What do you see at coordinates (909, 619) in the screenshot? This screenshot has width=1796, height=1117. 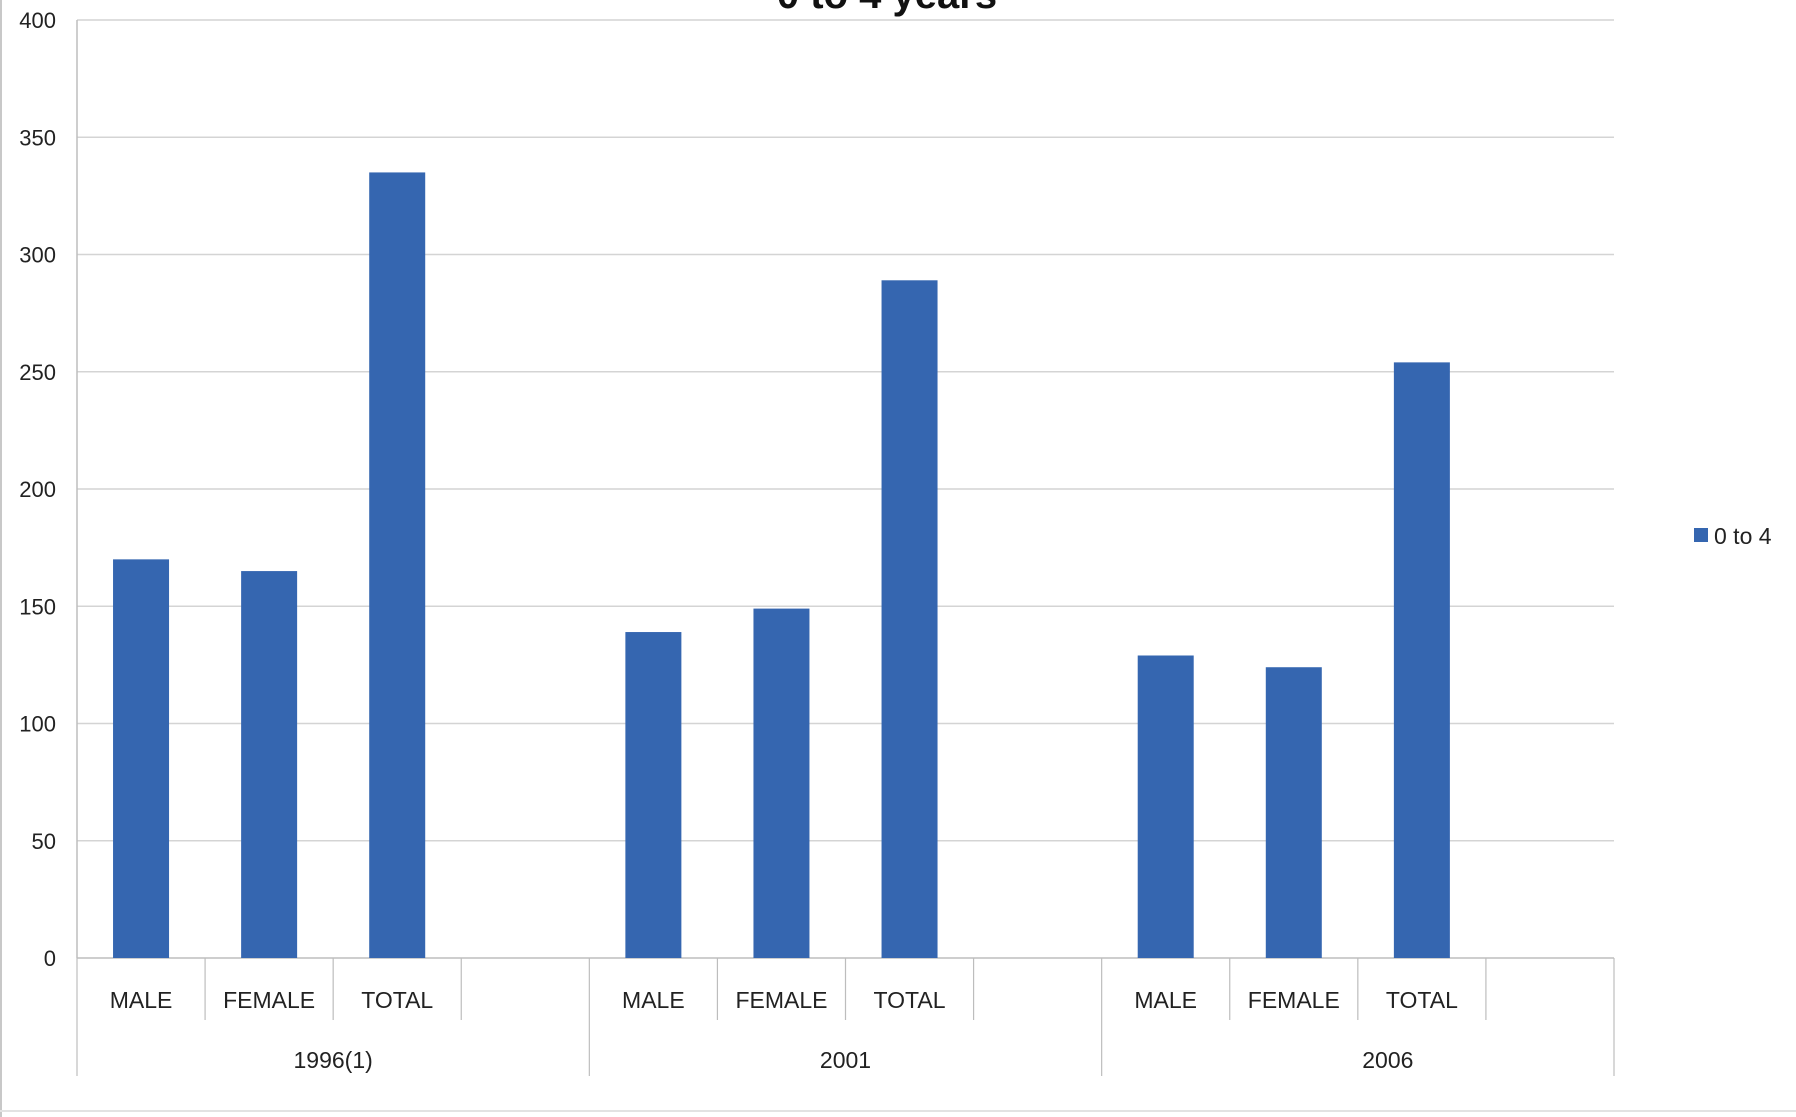 I see `bar-2001-total` at bounding box center [909, 619].